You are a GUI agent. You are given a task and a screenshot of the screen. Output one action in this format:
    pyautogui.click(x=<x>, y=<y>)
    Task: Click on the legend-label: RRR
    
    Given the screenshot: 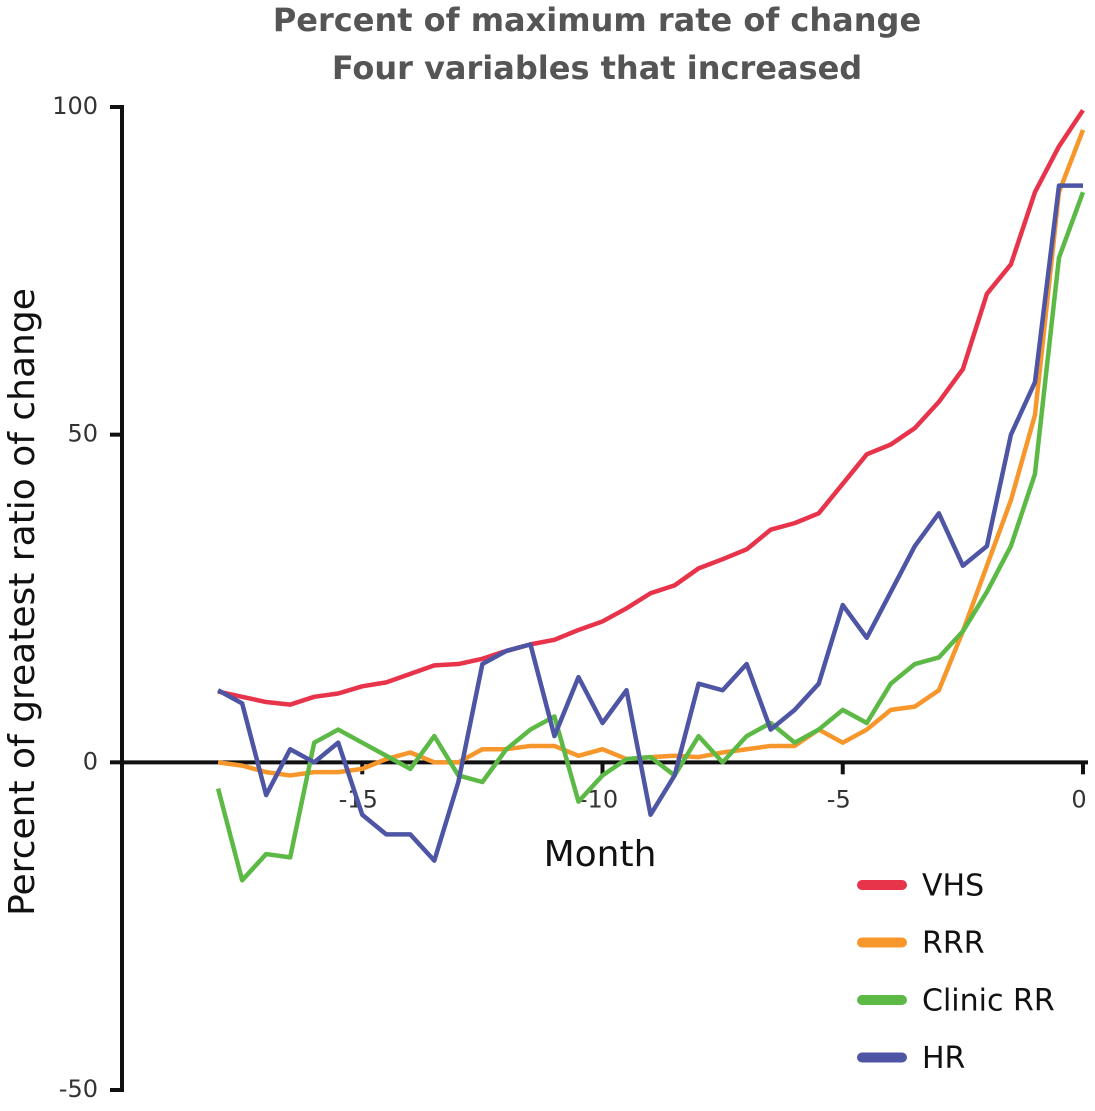 What is the action you would take?
    pyautogui.click(x=953, y=943)
    